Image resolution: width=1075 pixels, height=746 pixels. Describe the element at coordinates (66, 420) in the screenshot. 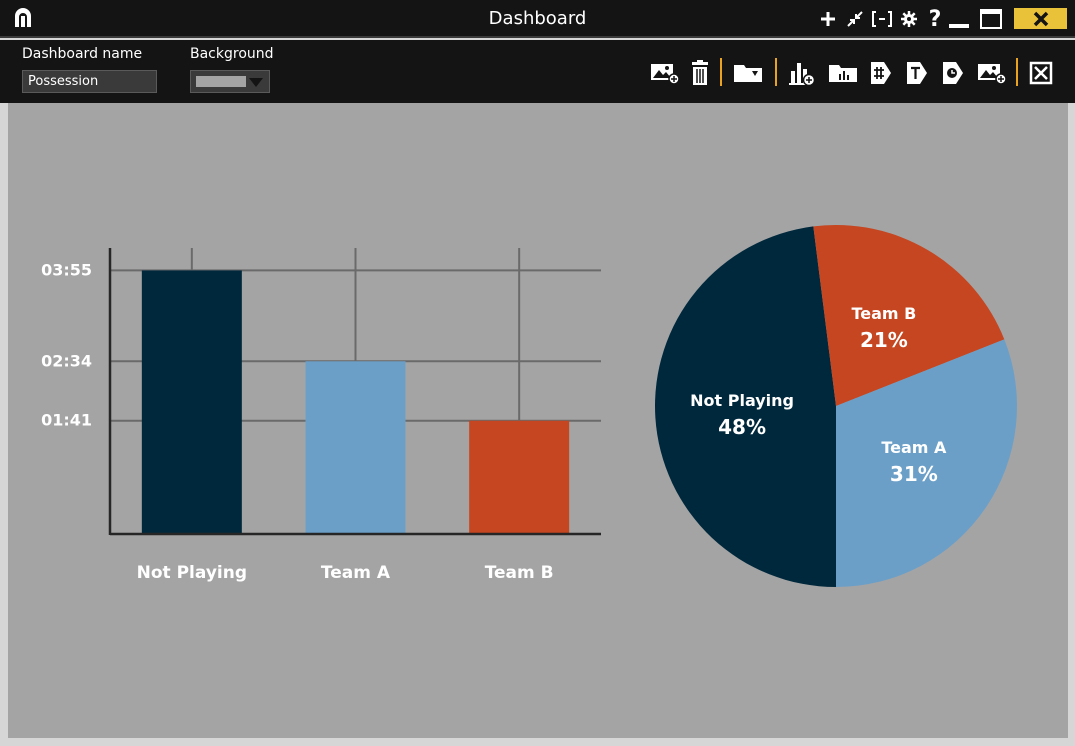

I see `y-tick-label: 01:41` at that location.